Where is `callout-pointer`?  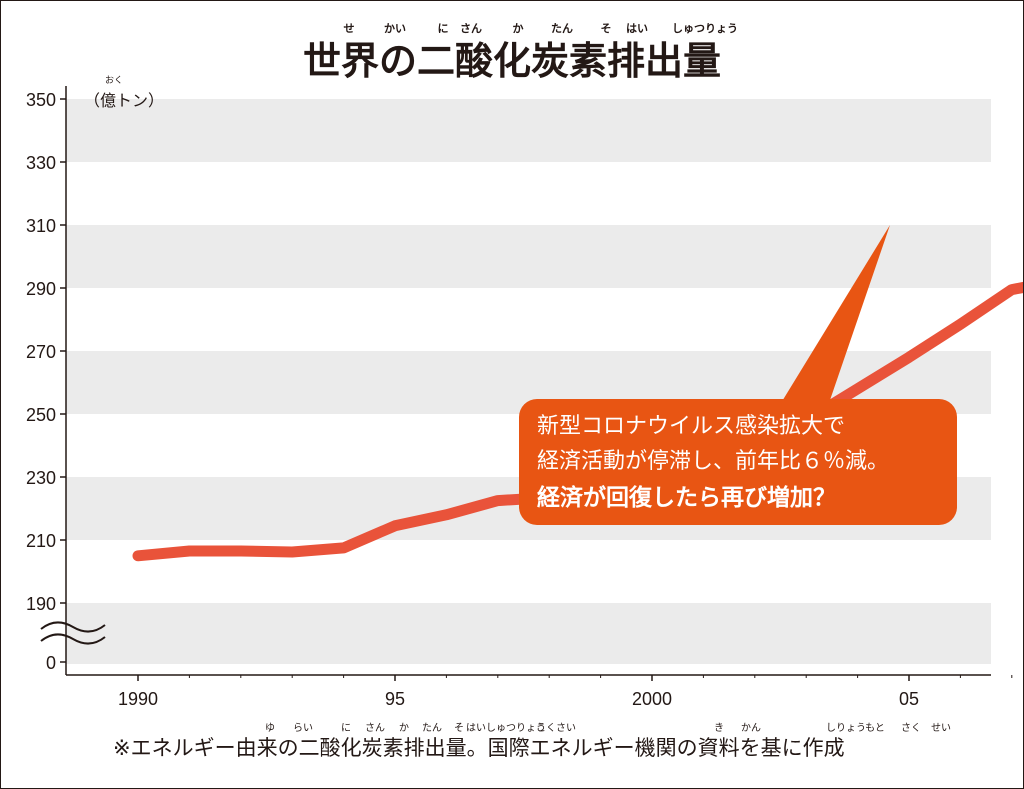 callout-pointer is located at coordinates (835, 314).